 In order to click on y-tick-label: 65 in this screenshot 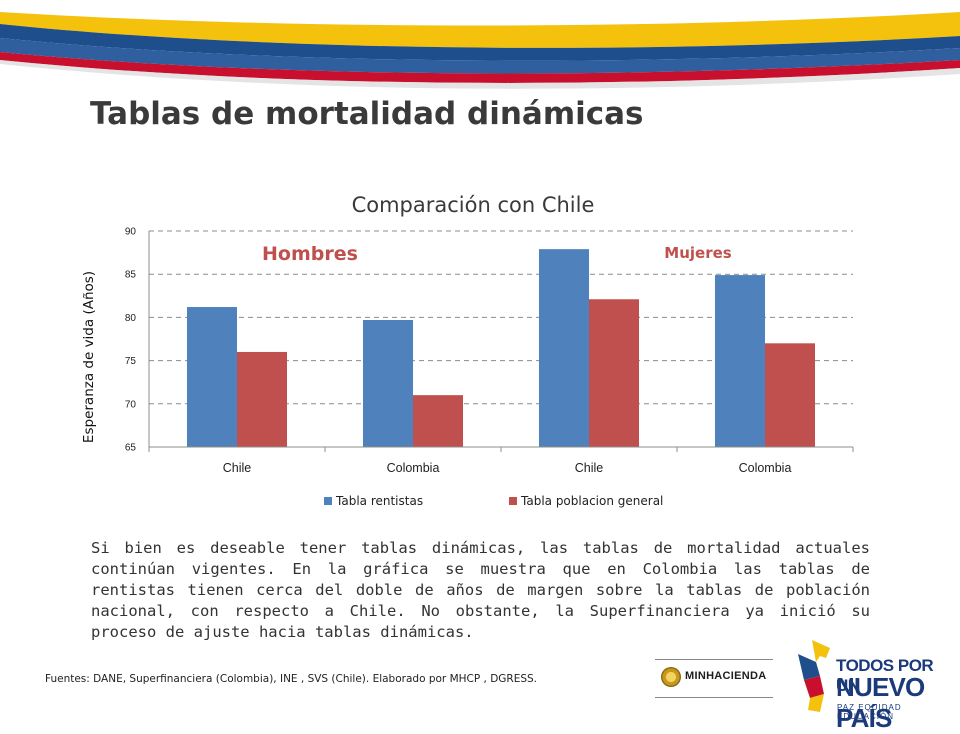, I will do `click(131, 448)`.